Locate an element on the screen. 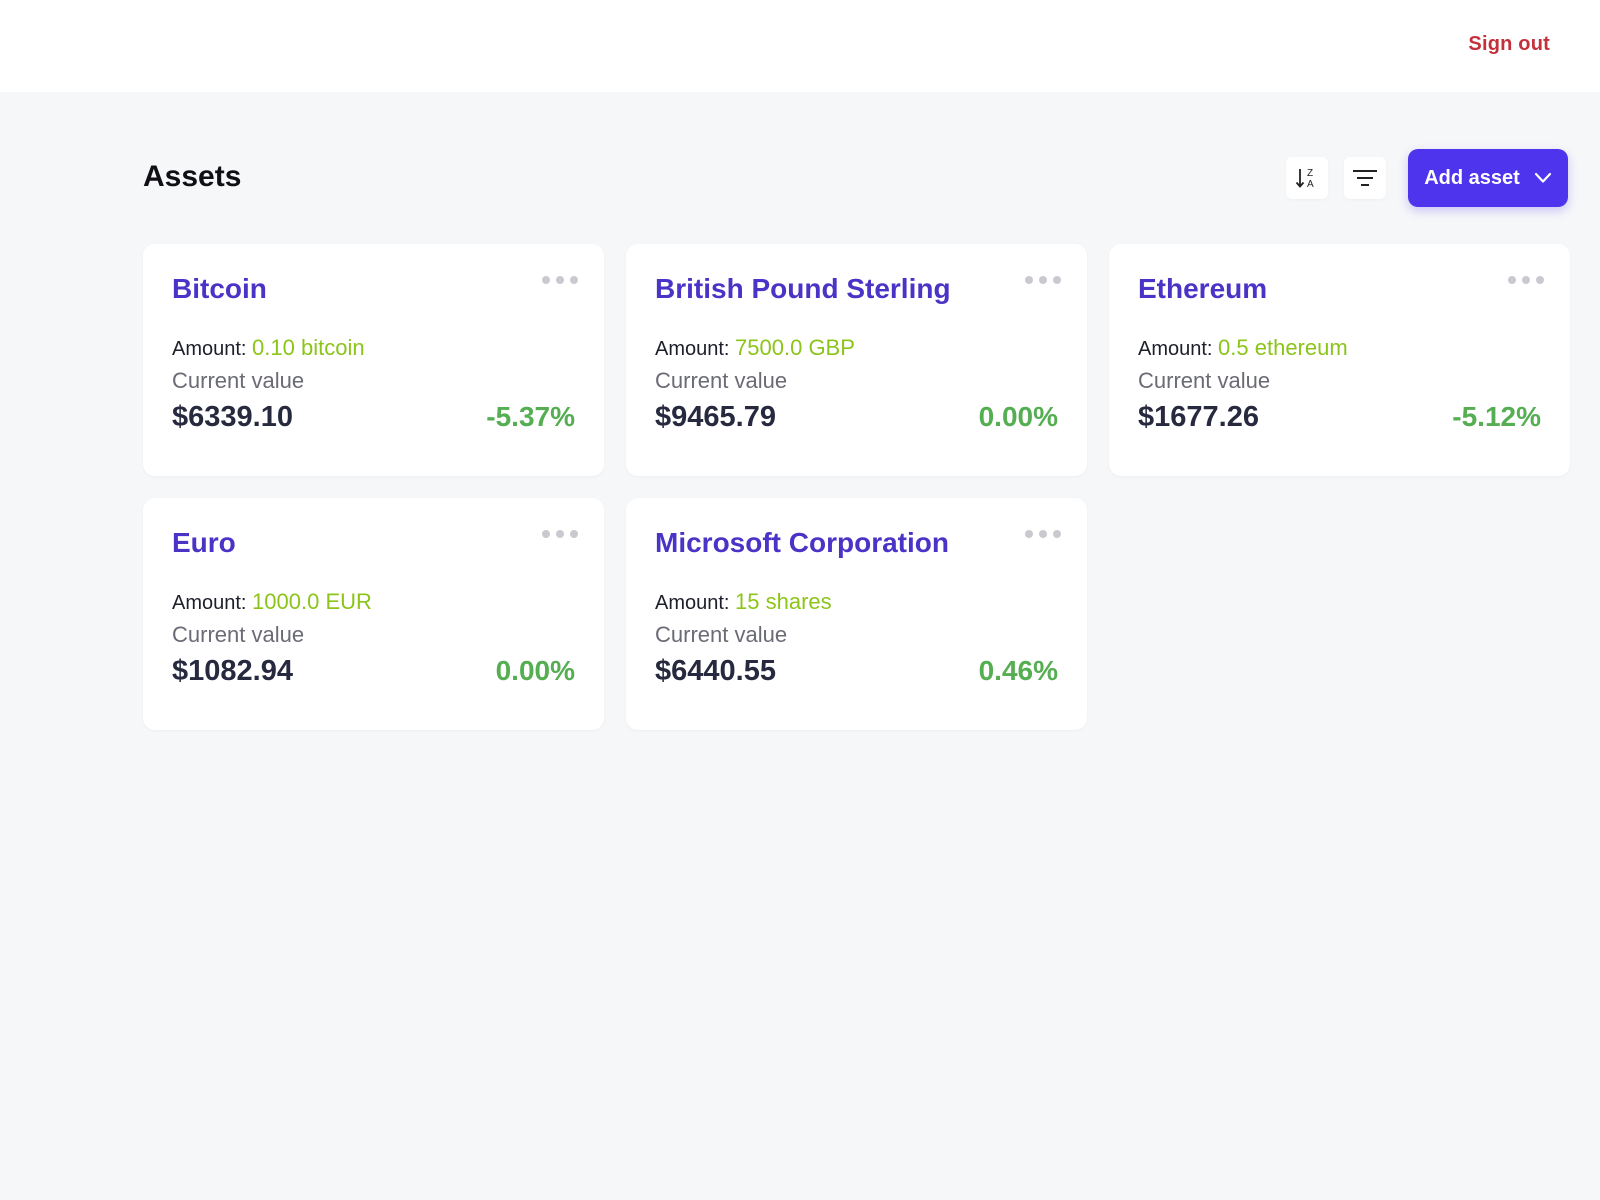  amount-value: 1000.0 EUR is located at coordinates (312, 601).